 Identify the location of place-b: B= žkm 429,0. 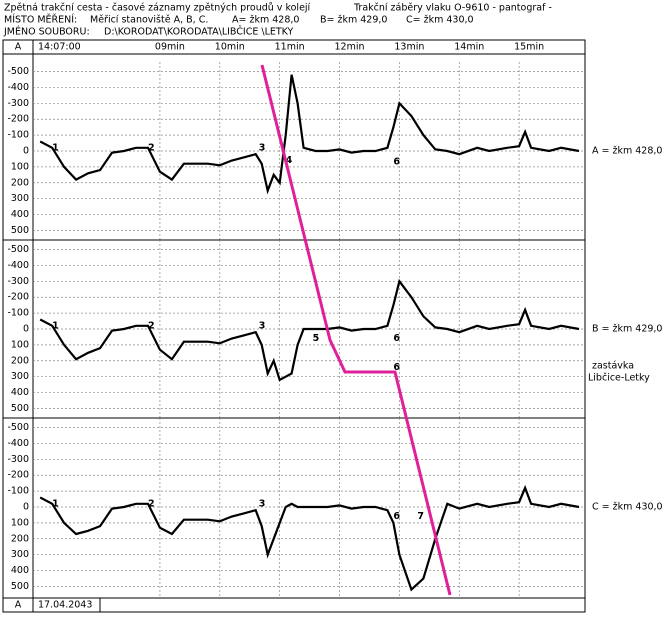
(353, 20).